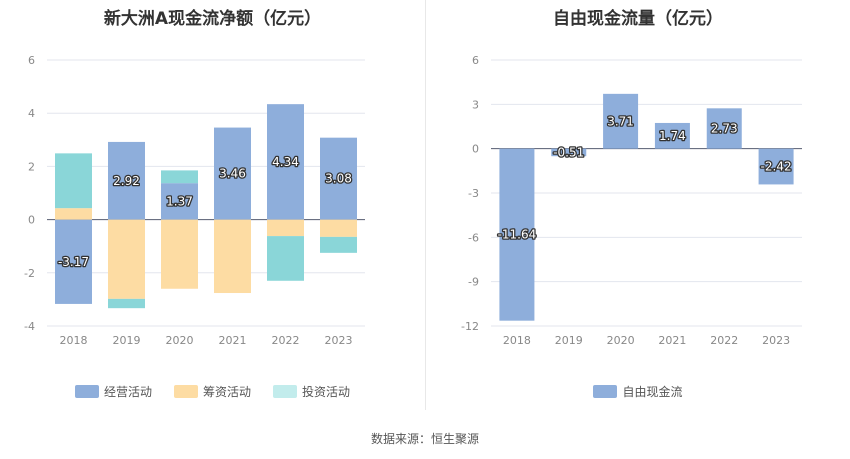  What do you see at coordinates (31, 166) in the screenshot?
I see `y-tick-label: 2` at bounding box center [31, 166].